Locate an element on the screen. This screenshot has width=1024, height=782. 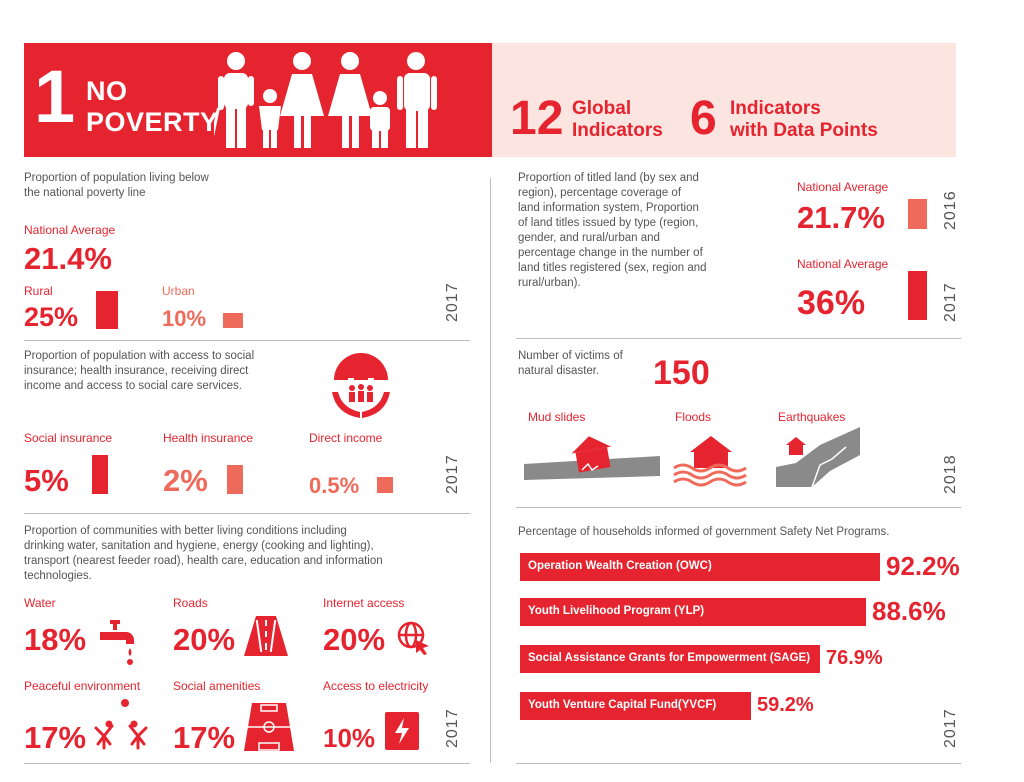
mud-slide-icon is located at coordinates (592, 458).